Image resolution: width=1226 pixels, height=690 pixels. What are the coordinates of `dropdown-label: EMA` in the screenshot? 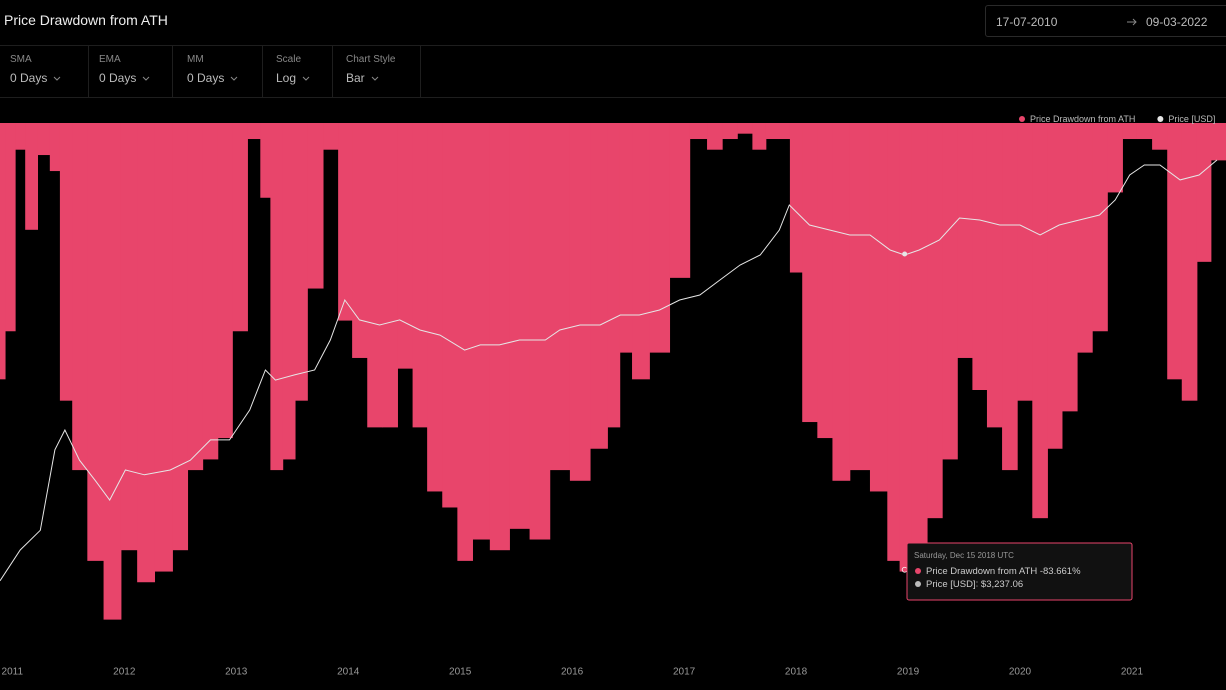 It's located at (110, 59).